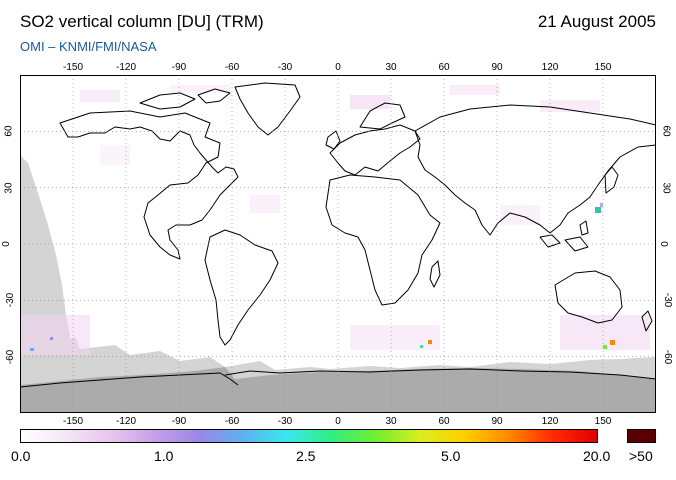  What do you see at coordinates (285, 421) in the screenshot?
I see `lon-tick-label-bottom: -30` at bounding box center [285, 421].